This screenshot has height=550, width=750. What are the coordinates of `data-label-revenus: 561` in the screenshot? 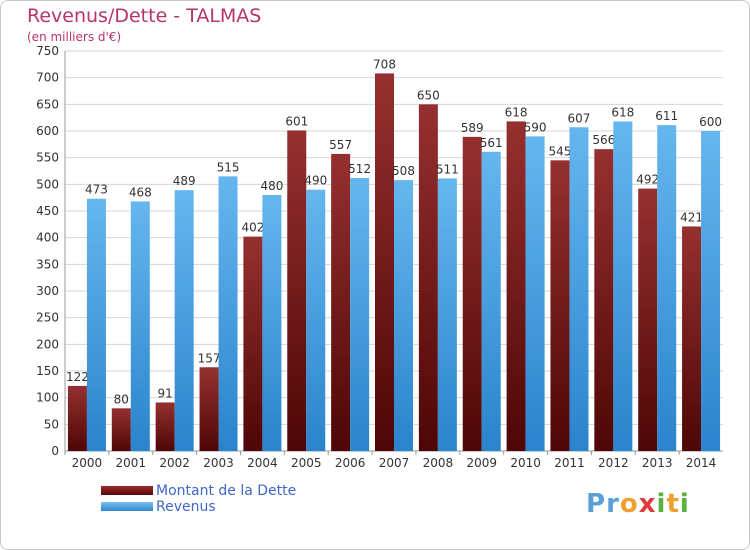 It's located at (491, 143).